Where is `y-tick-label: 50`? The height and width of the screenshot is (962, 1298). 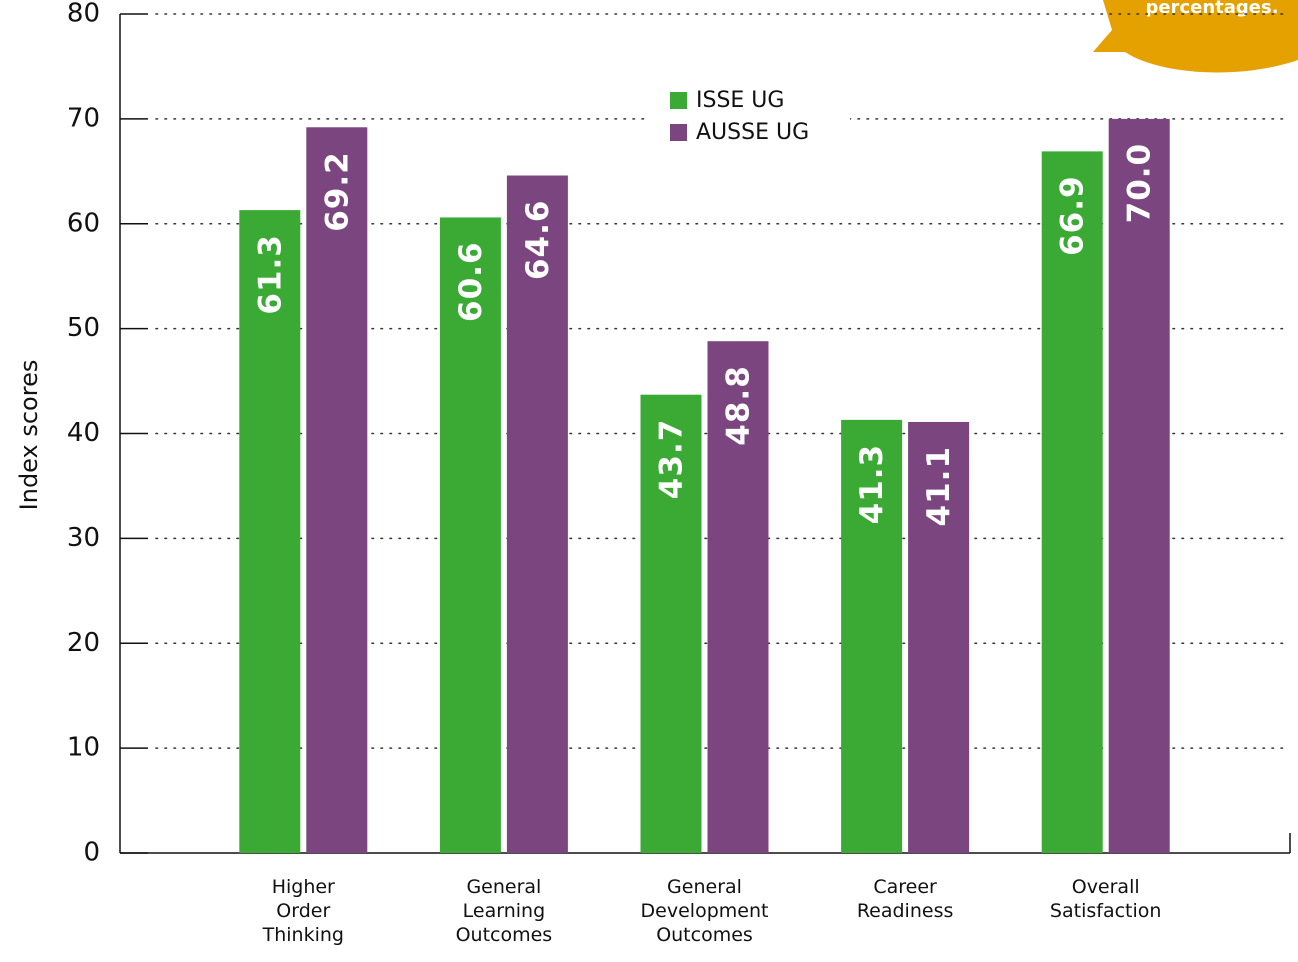
y-tick-label: 50 is located at coordinates (83, 328).